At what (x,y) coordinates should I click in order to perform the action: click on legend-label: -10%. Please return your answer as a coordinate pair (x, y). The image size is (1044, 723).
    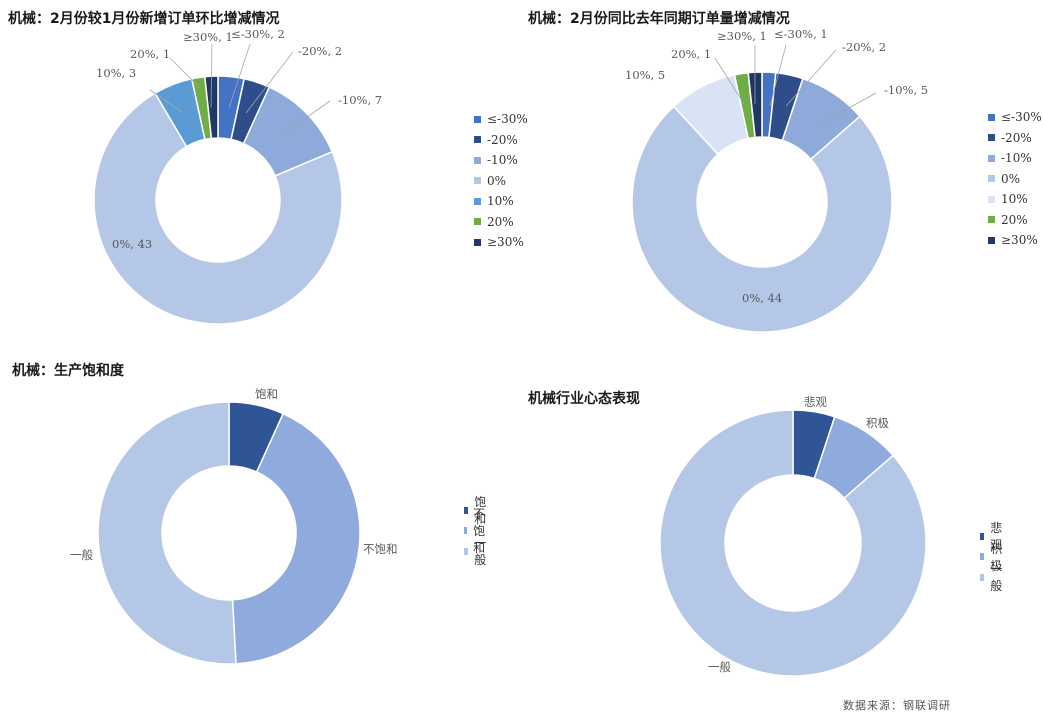
    Looking at the image, I should click on (1016, 158).